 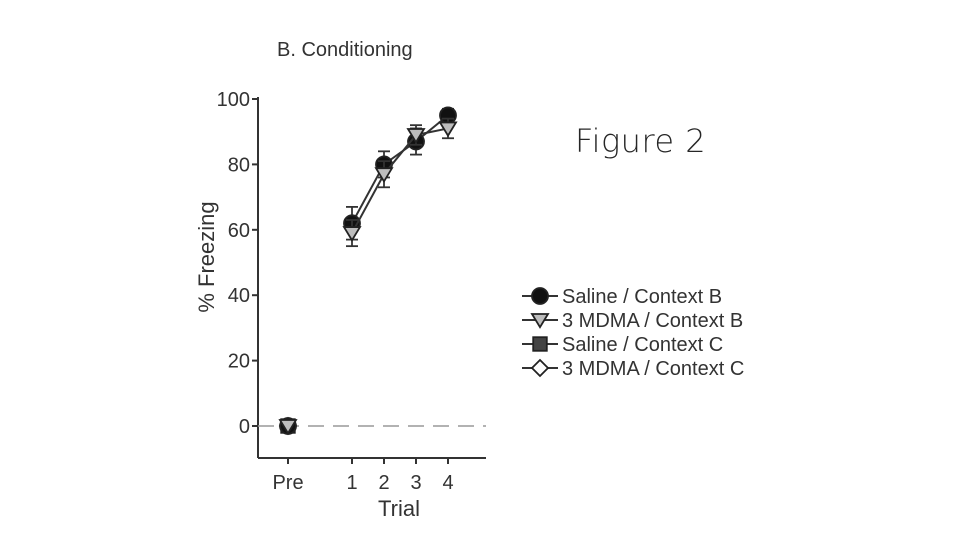 I want to click on x-tick-label: 1, so click(x=351, y=483).